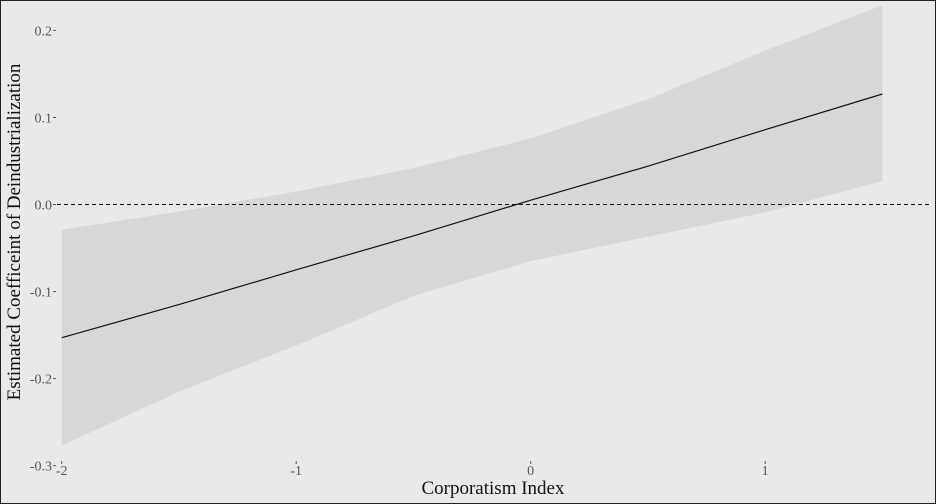 This screenshot has width=936, height=504. What do you see at coordinates (765, 471) in the screenshot?
I see `x-tick-label: 1` at bounding box center [765, 471].